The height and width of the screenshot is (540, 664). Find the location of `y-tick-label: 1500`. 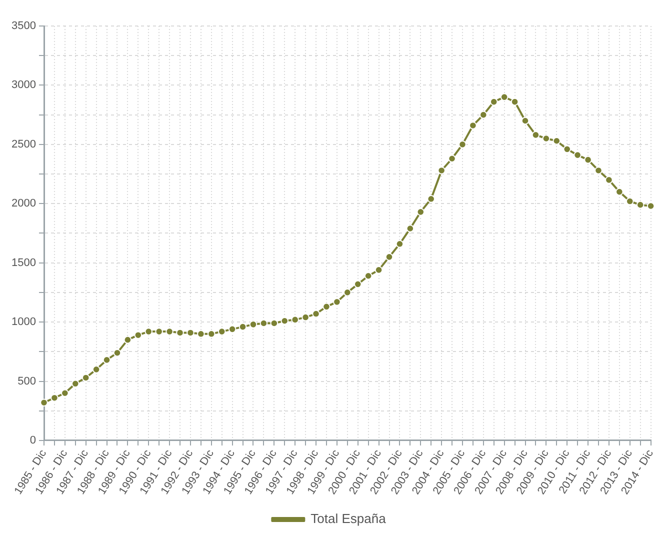

y-tick-label: 1500 is located at coordinates (24, 262).